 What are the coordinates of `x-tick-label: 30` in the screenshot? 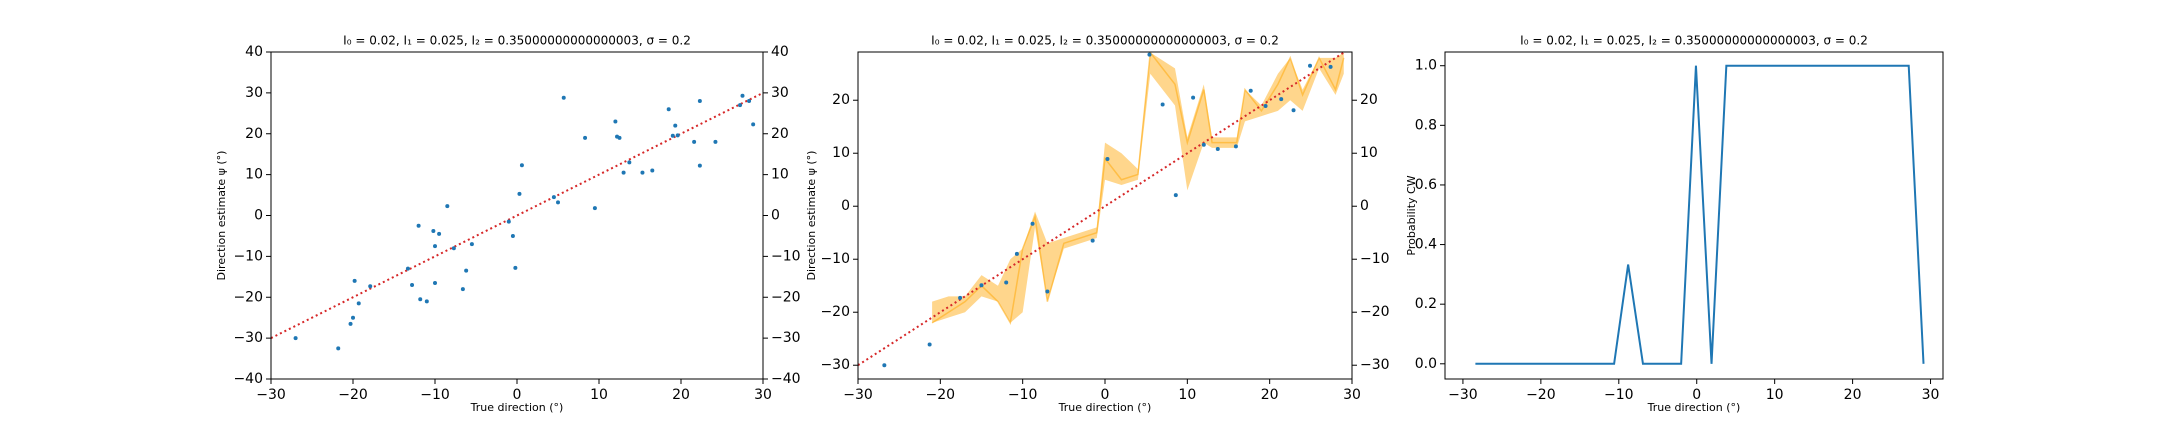 It's located at (1352, 395).